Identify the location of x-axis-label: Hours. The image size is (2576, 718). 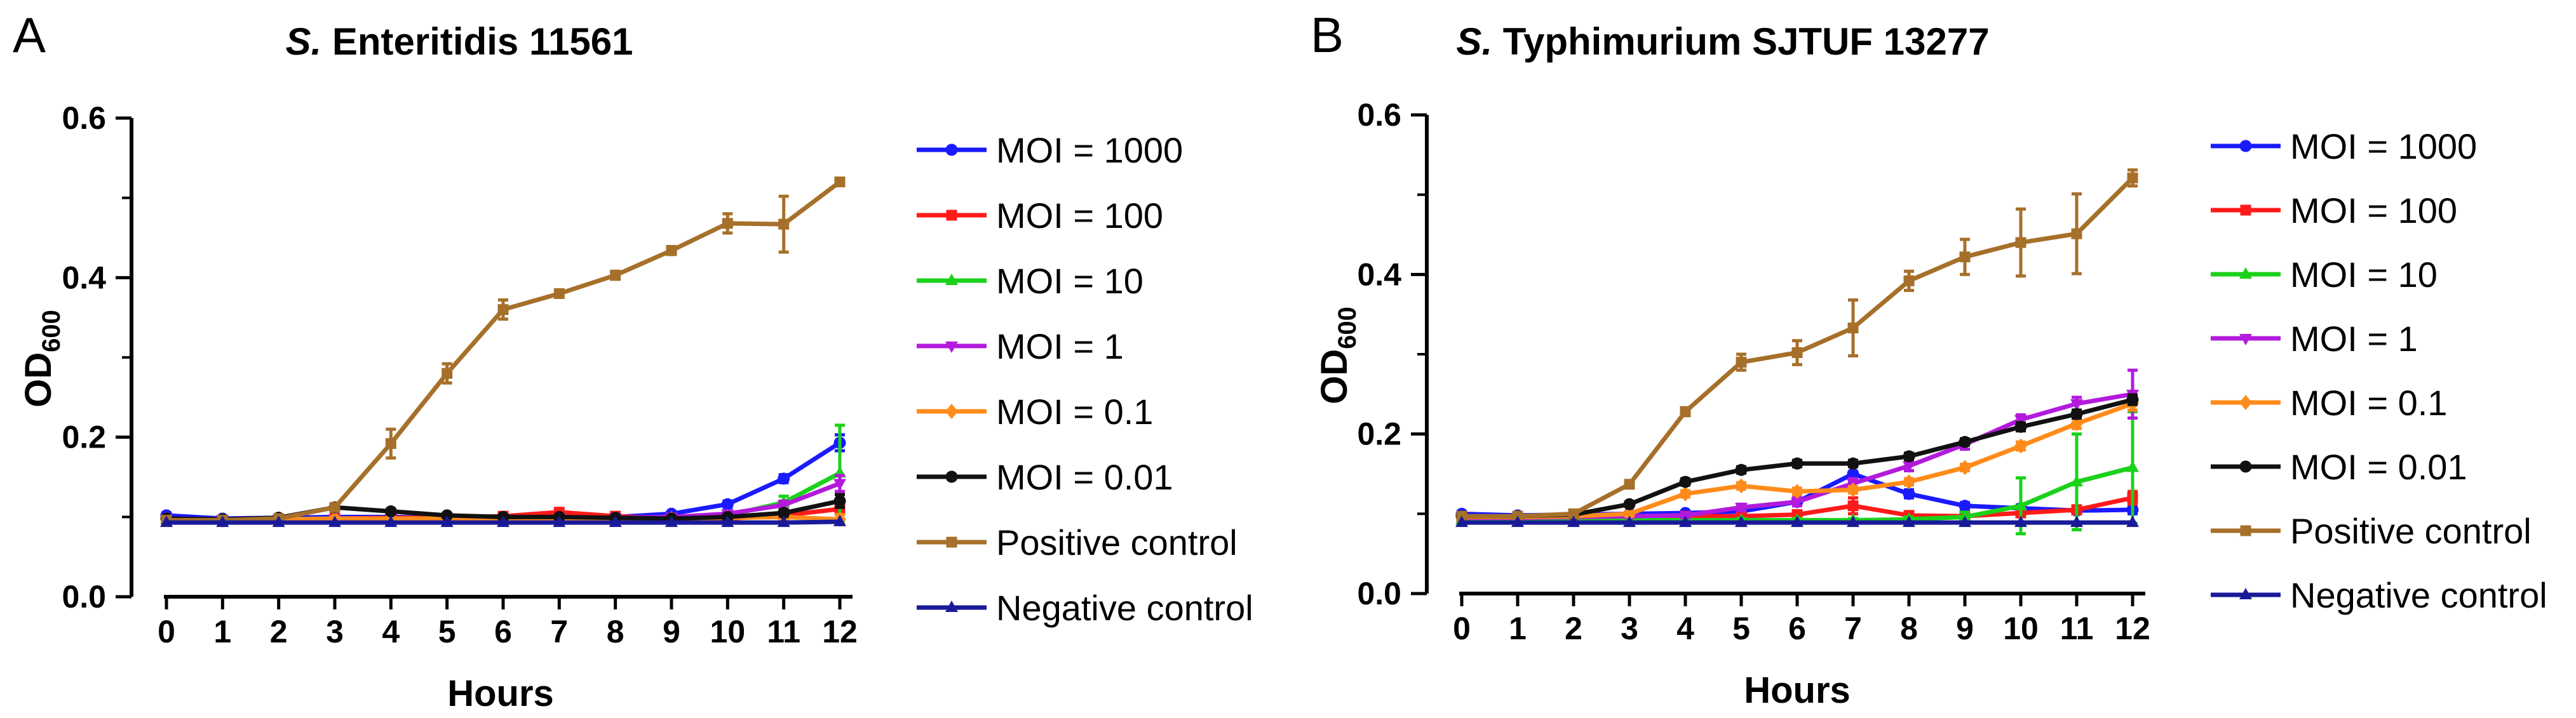
(500, 694).